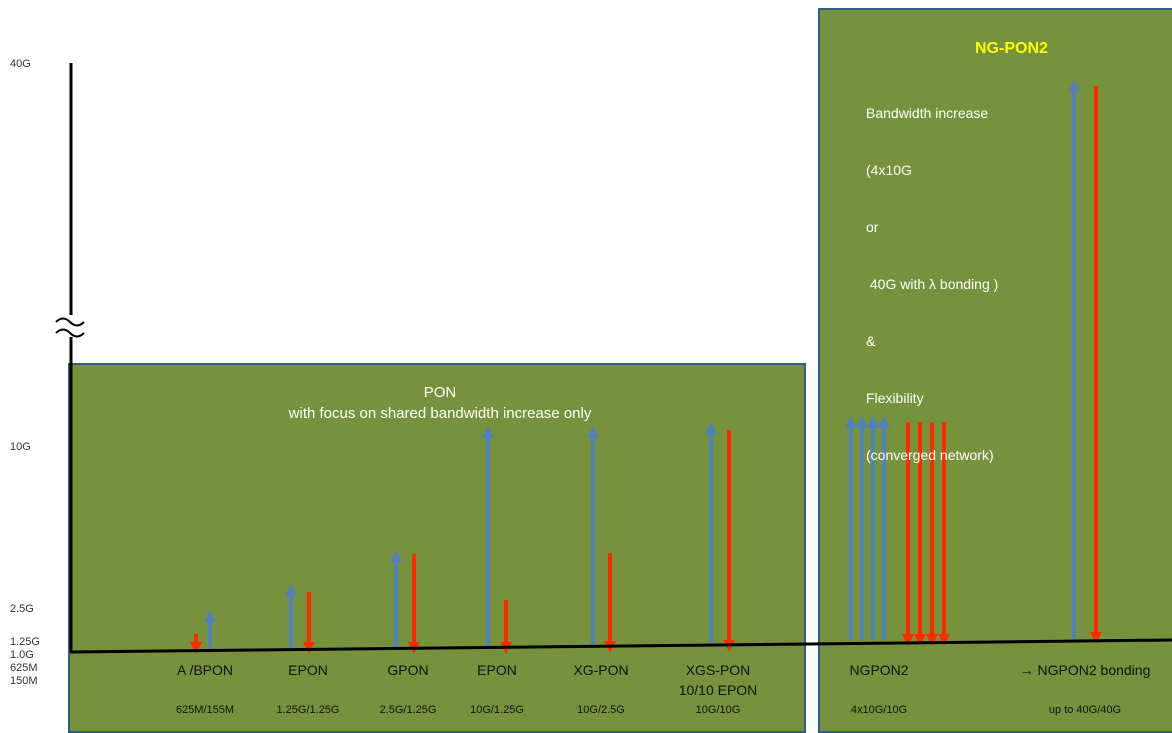  What do you see at coordinates (25, 642) in the screenshot?
I see `y-label-1-25g: 1.25G` at bounding box center [25, 642].